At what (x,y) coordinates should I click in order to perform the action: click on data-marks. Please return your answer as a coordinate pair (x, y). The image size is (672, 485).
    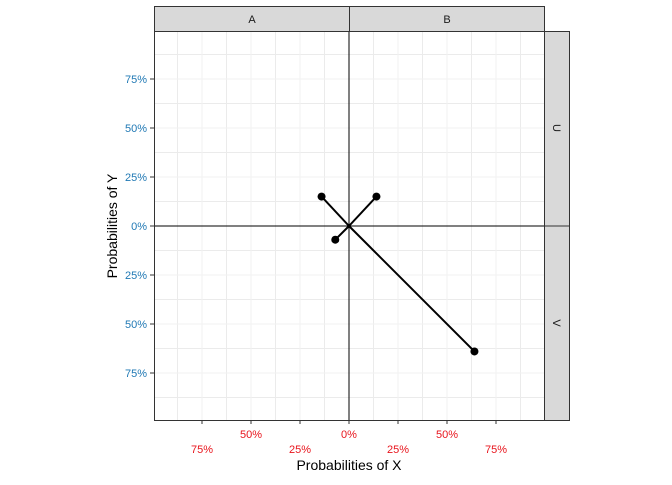
    Looking at the image, I should click on (398, 274).